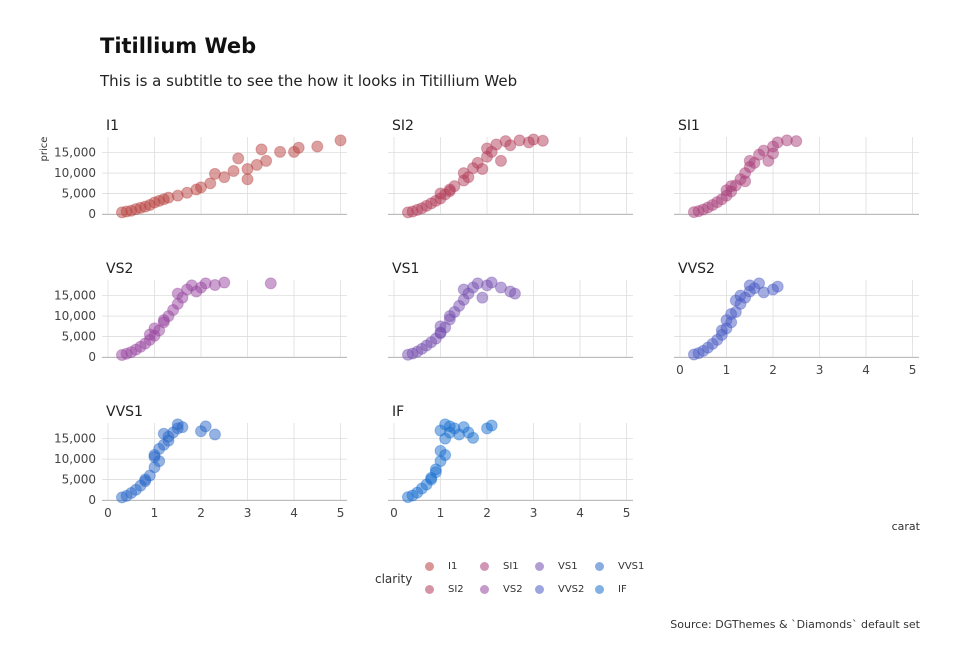 Image resolution: width=960 pixels, height=672 pixels. I want to click on legend-item-i1: I1, so click(441, 566).